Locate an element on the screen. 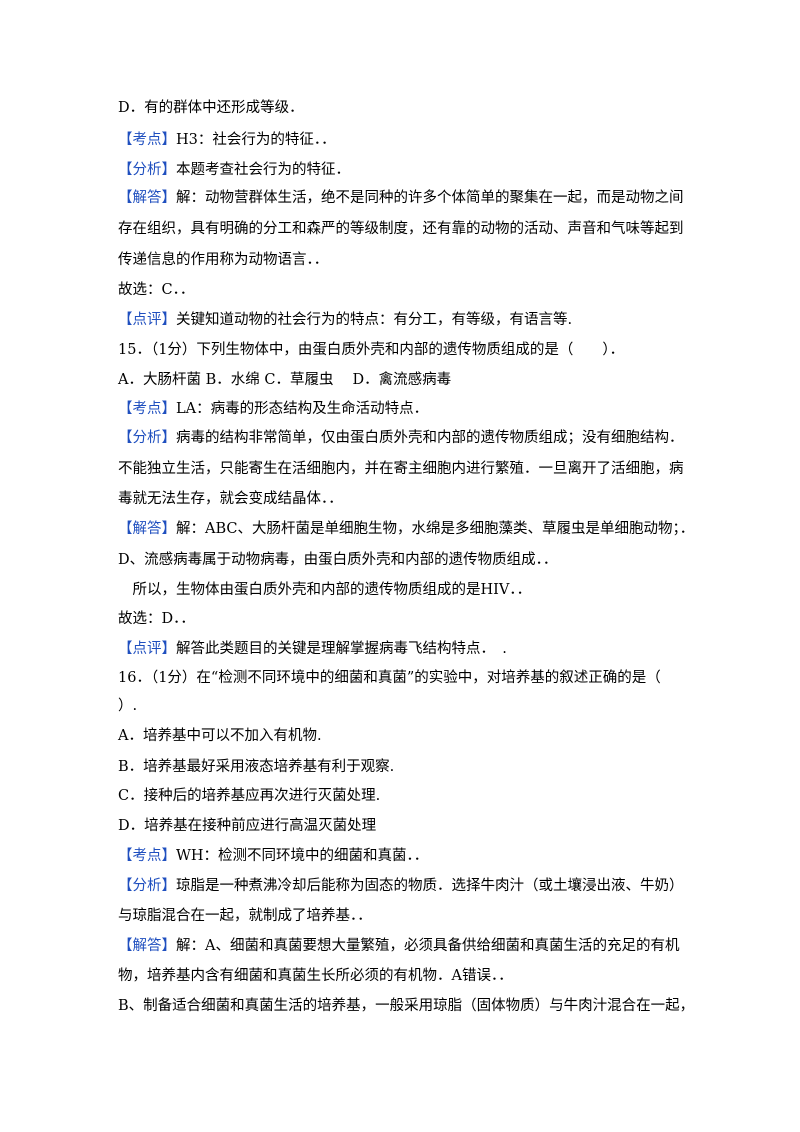 Image resolution: width=800 pixels, height=1132 pixels. text-line: D、流感病毒属于动物病毒，由蛋白质外壳和内部的遗传物质组成．． is located at coordinates (403, 560).